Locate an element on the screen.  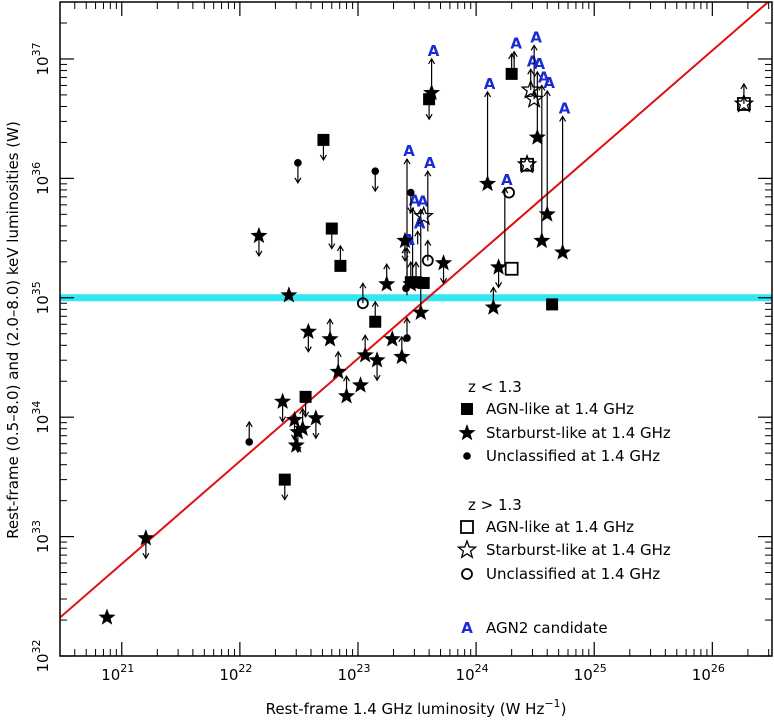
legend-item-agn2: A AGN2 candidate is located at coordinates (534, 628).